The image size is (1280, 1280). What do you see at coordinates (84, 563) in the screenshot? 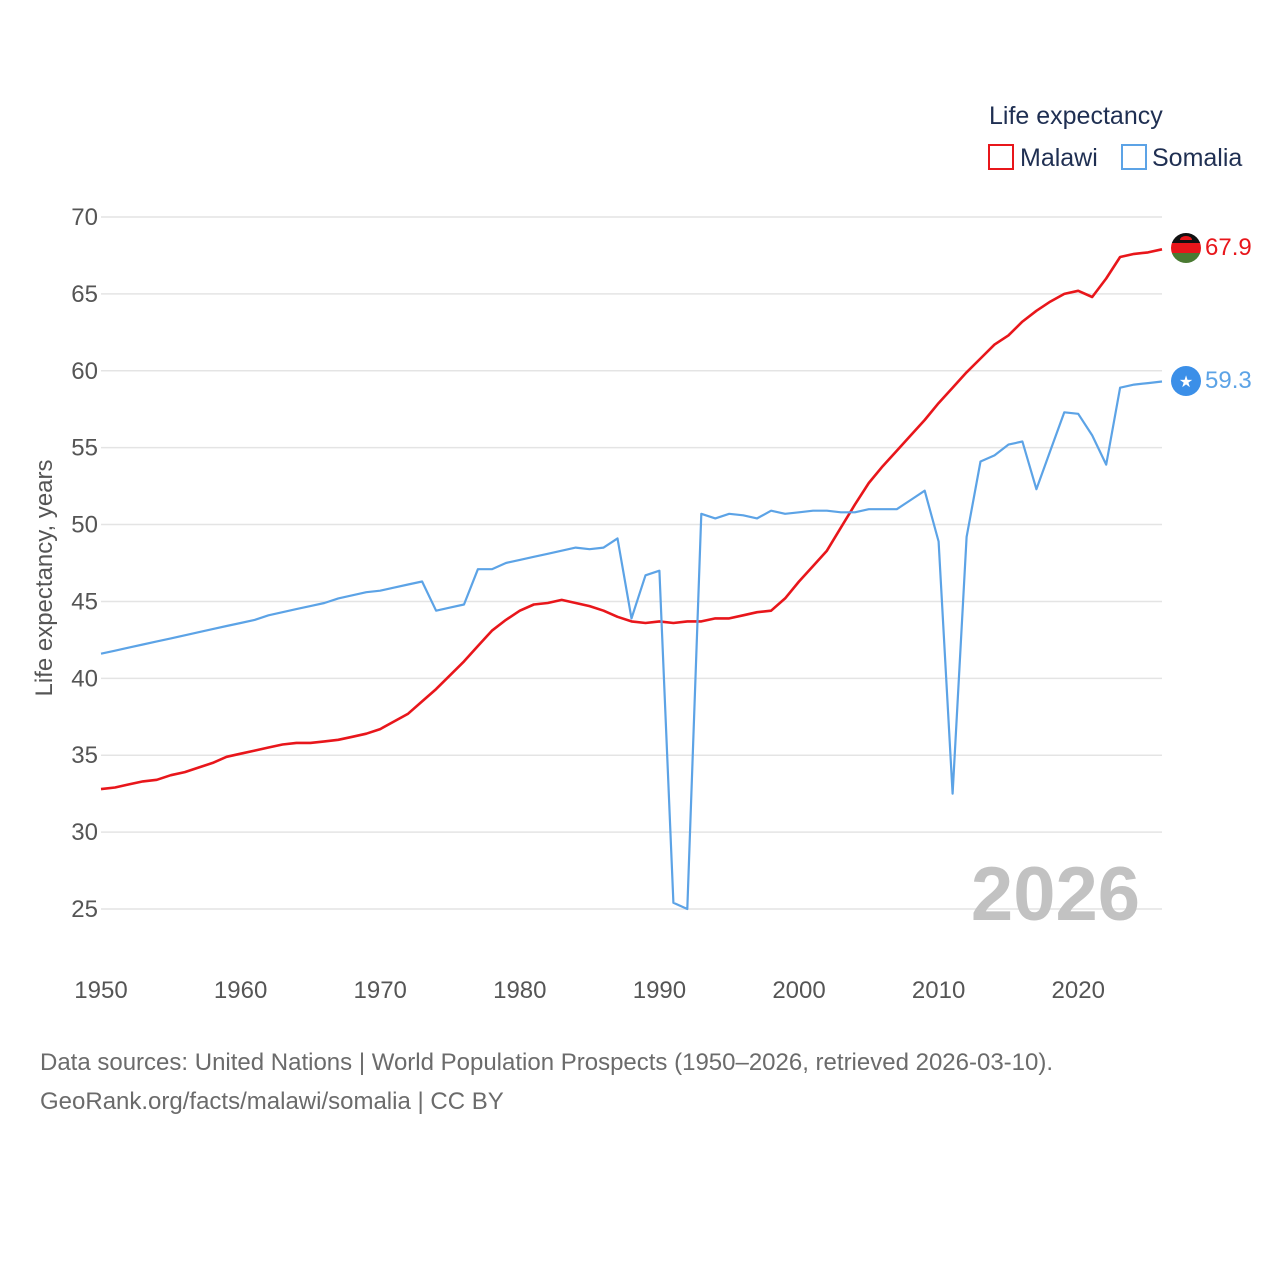
I see `y-axis-ticks: 25 30 35 40 45 50 55 60 65 70` at bounding box center [84, 563].